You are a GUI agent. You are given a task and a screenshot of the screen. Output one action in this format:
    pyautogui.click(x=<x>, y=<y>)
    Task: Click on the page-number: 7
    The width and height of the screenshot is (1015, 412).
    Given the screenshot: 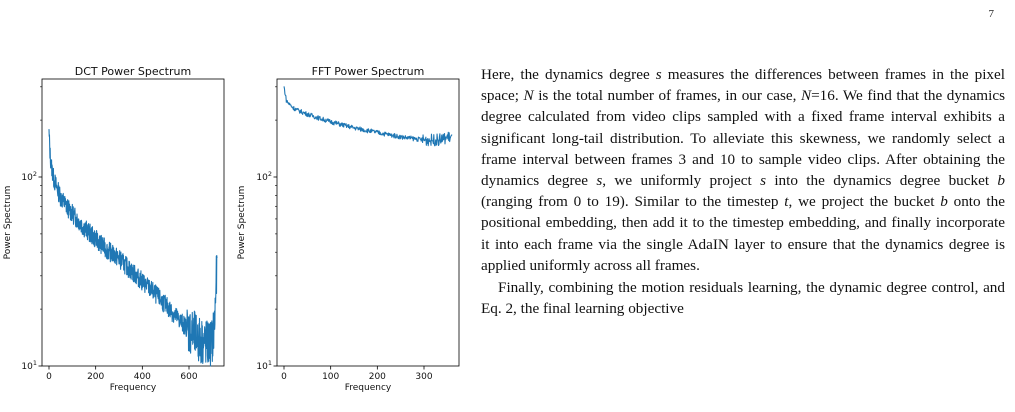 What is the action you would take?
    pyautogui.click(x=991, y=14)
    